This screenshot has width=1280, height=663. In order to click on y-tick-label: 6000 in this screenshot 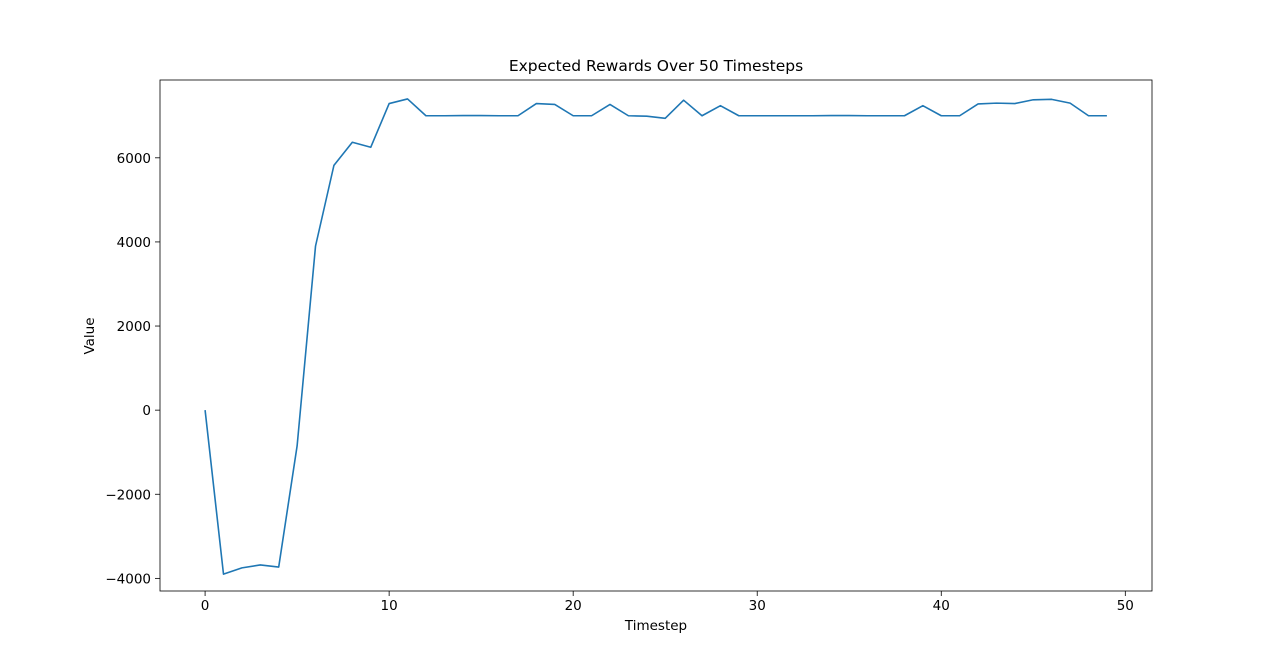, I will do `click(134, 159)`.